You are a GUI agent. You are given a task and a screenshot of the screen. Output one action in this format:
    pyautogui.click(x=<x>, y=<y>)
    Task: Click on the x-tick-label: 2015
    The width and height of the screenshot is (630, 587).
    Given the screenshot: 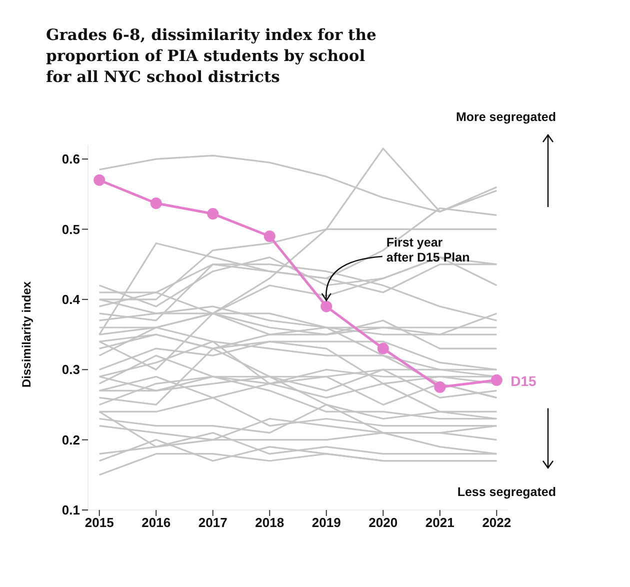 What is the action you would take?
    pyautogui.click(x=99, y=522)
    